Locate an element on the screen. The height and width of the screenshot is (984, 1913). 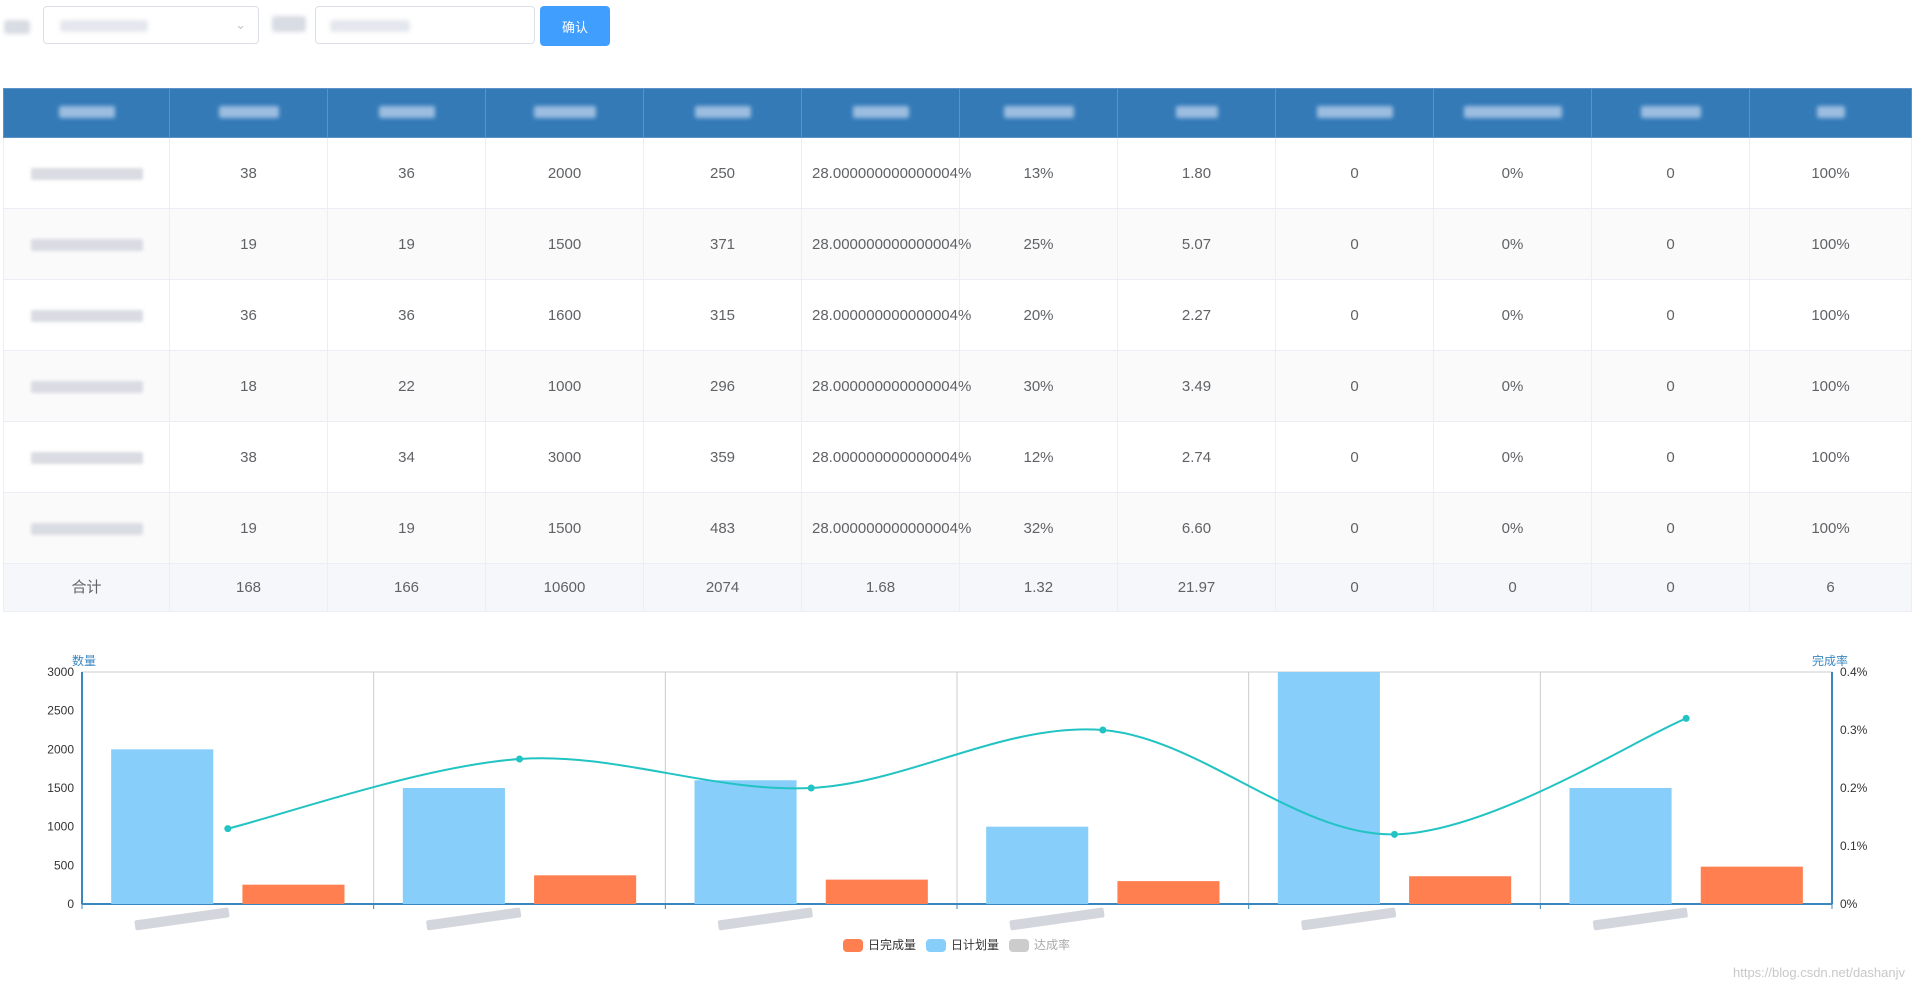
chevron-down-icon: ⌄ is located at coordinates (240, 24).